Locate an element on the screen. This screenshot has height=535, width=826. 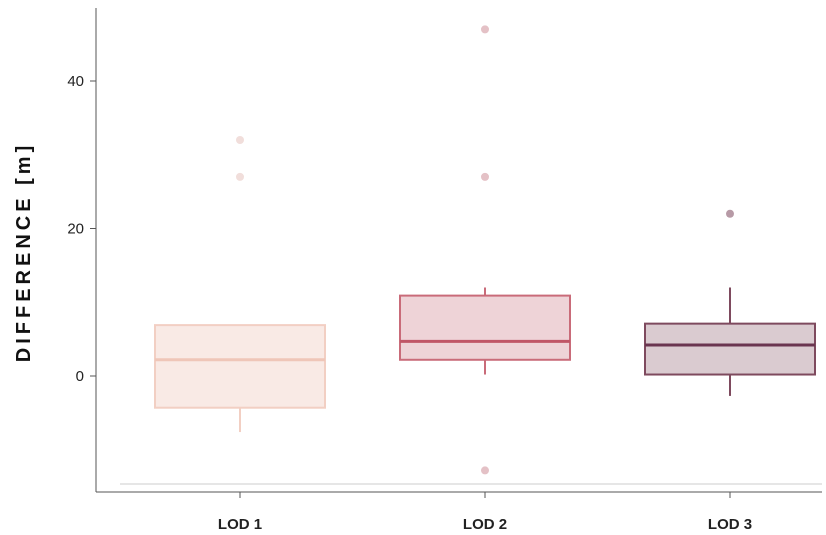
y-ticks: 0 20 40 is located at coordinates (81, 229).